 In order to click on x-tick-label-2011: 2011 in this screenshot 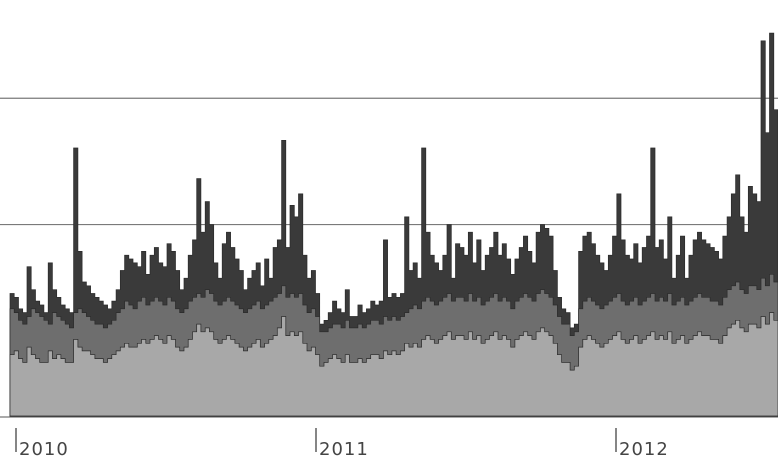, I will do `click(344, 449)`.